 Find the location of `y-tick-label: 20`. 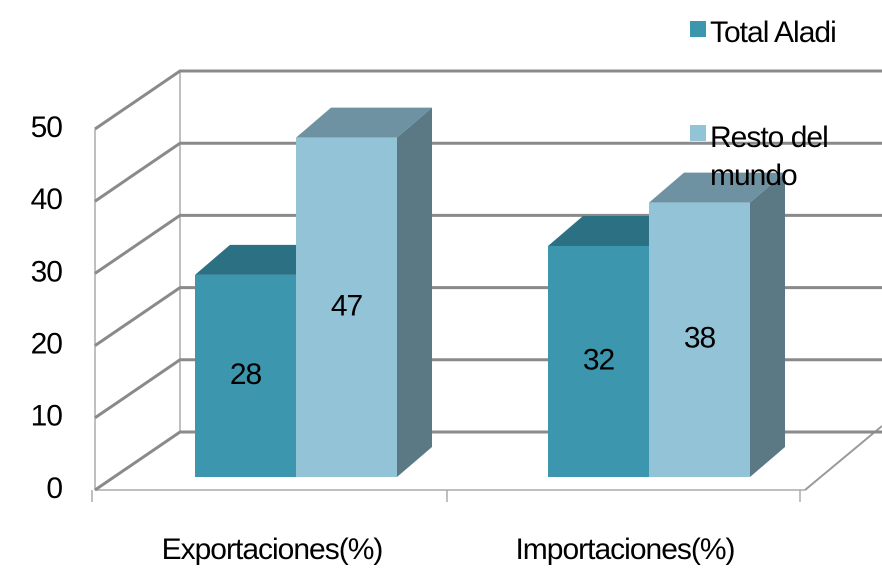

y-tick-label: 20 is located at coordinates (47, 344).